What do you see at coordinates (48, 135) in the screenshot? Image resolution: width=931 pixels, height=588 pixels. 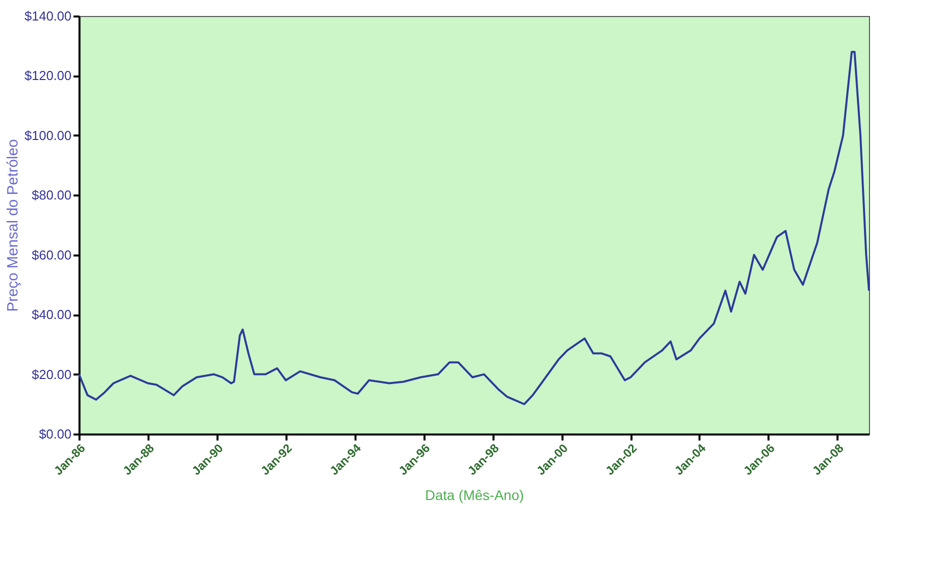 I see `y-tick-label: $100.00` at bounding box center [48, 135].